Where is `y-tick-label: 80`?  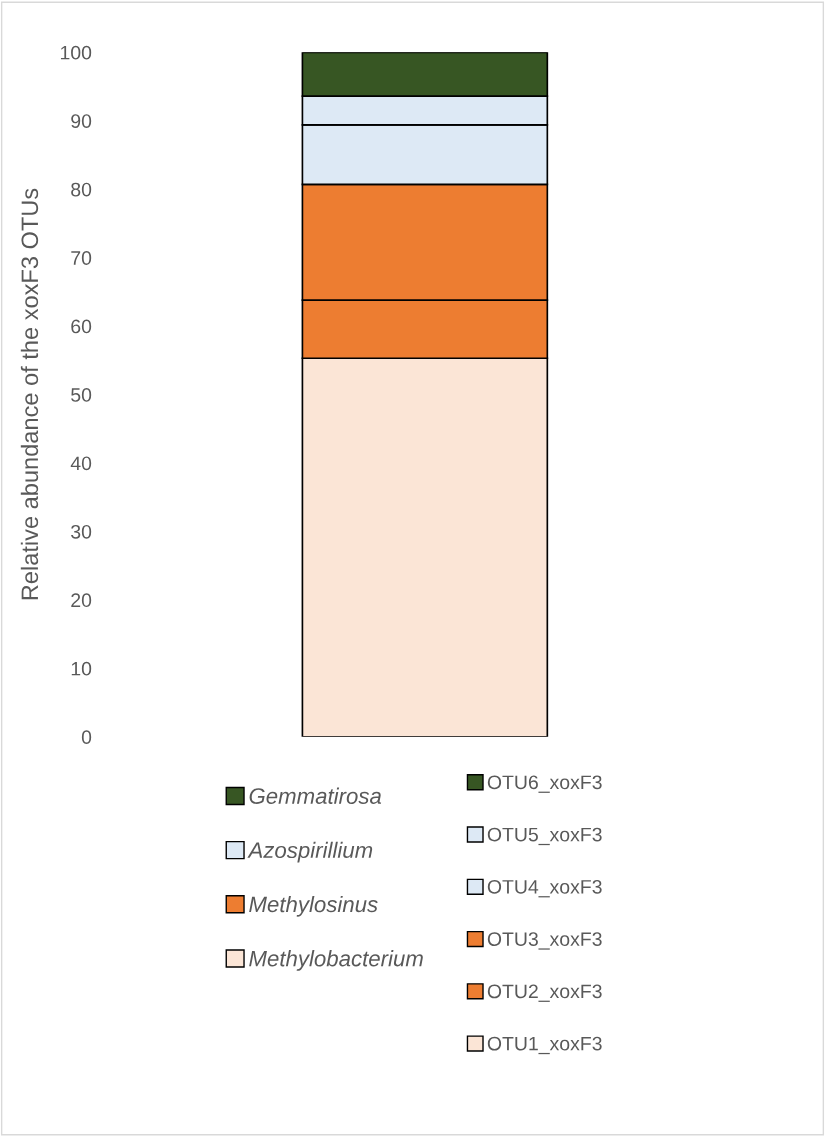 y-tick-label: 80 is located at coordinates (81, 189).